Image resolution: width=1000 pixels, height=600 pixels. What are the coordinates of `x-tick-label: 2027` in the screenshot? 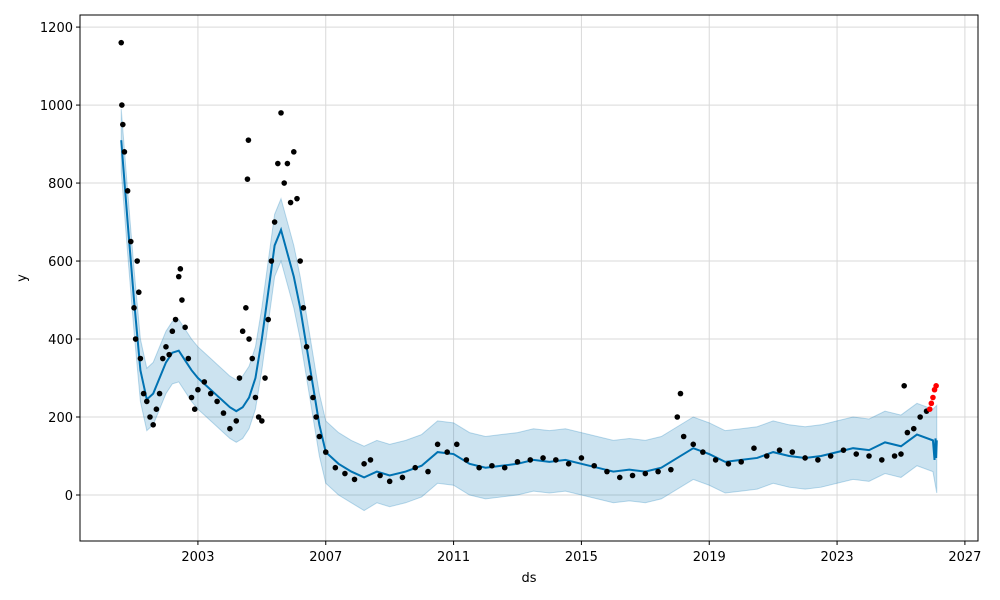 It's located at (964, 557).